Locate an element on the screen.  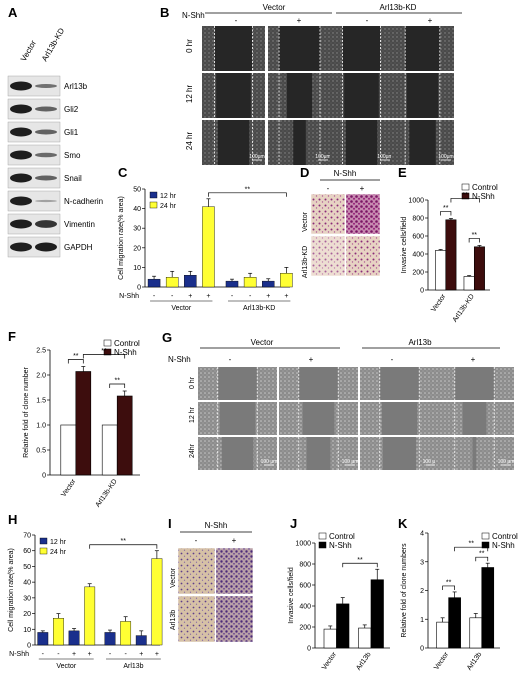
x-tick-label: Vector is located at coordinates (69, 488).